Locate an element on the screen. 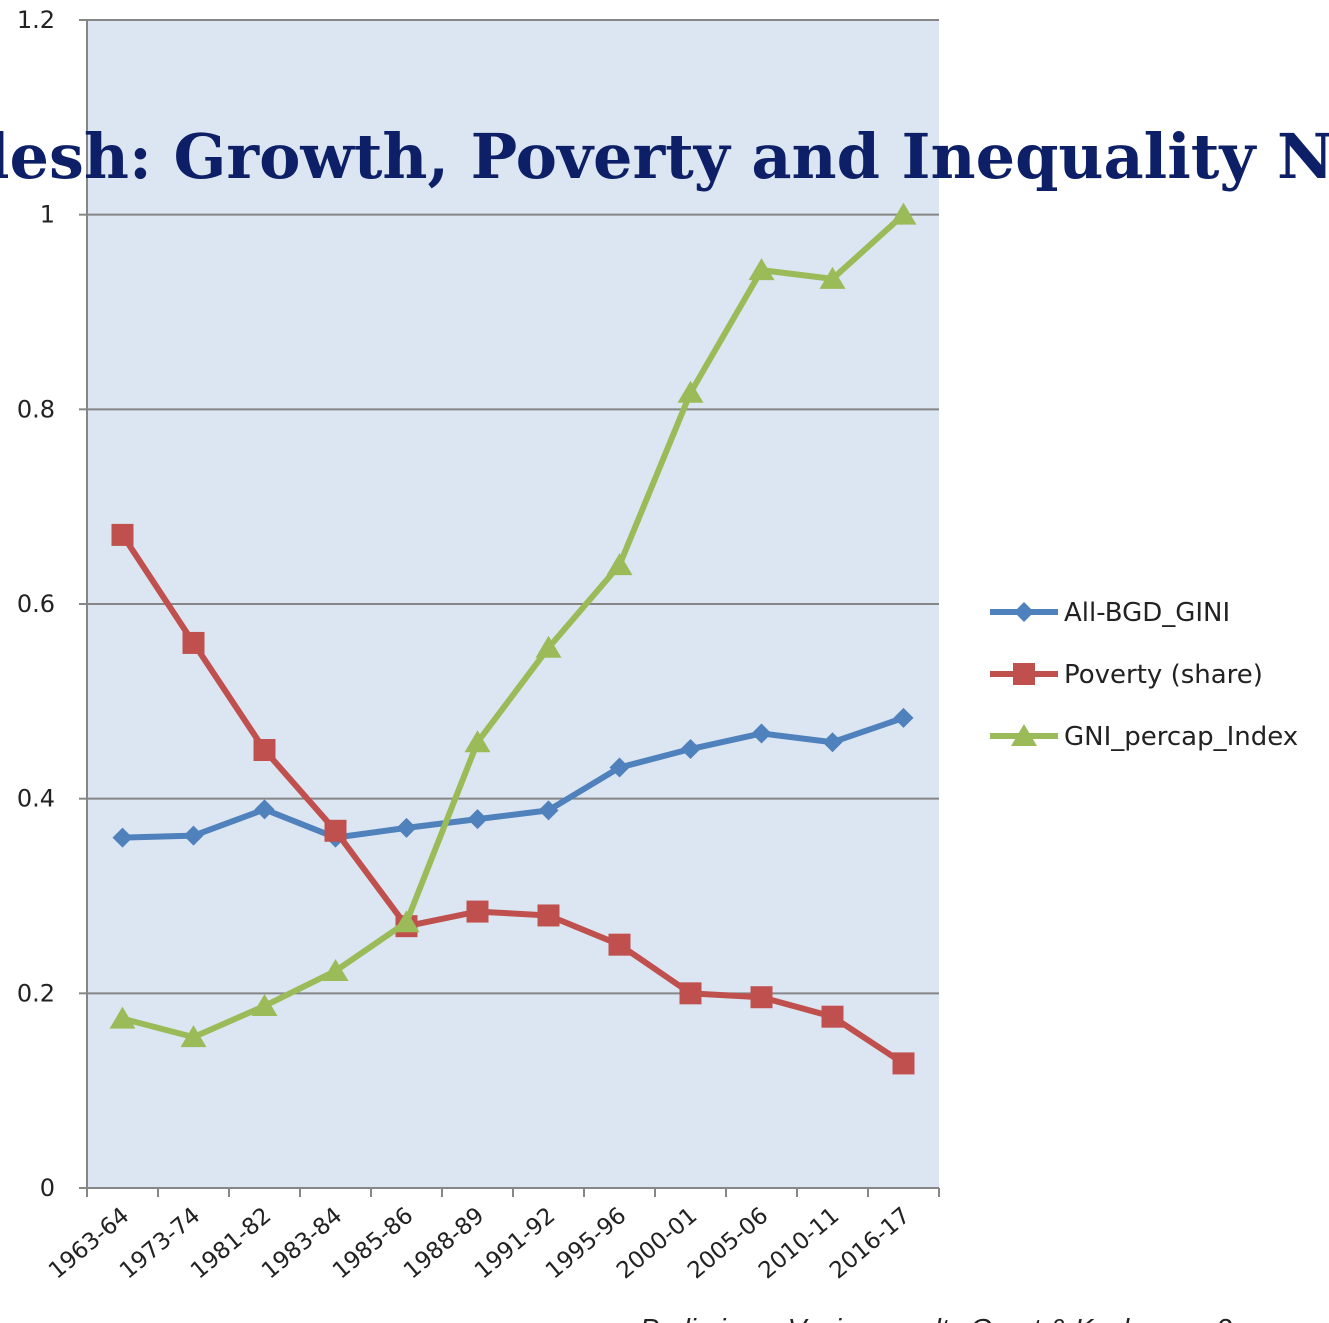 This screenshot has width=1329, height=1323. legend-item: Poverty (share) is located at coordinates (1126, 675).